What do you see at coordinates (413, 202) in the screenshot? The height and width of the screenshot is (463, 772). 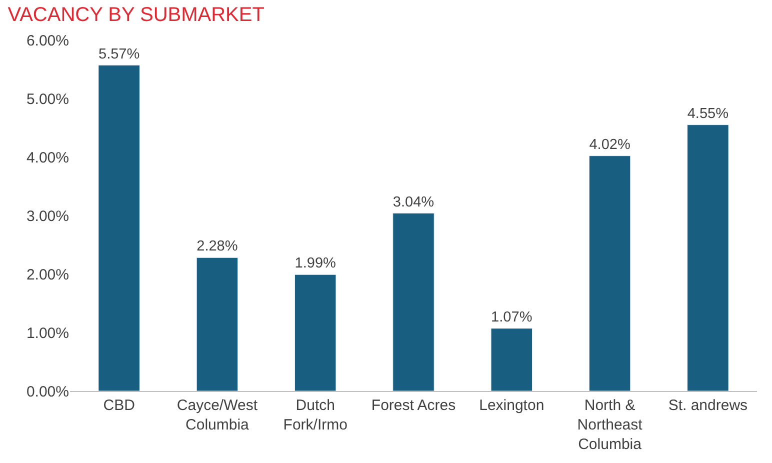 I see `data-label: 3.04%` at bounding box center [413, 202].